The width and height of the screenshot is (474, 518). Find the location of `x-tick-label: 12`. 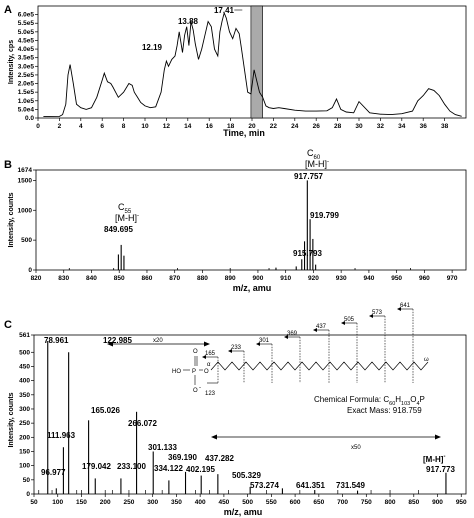

x-tick-label: 12 is located at coordinates (167, 126).